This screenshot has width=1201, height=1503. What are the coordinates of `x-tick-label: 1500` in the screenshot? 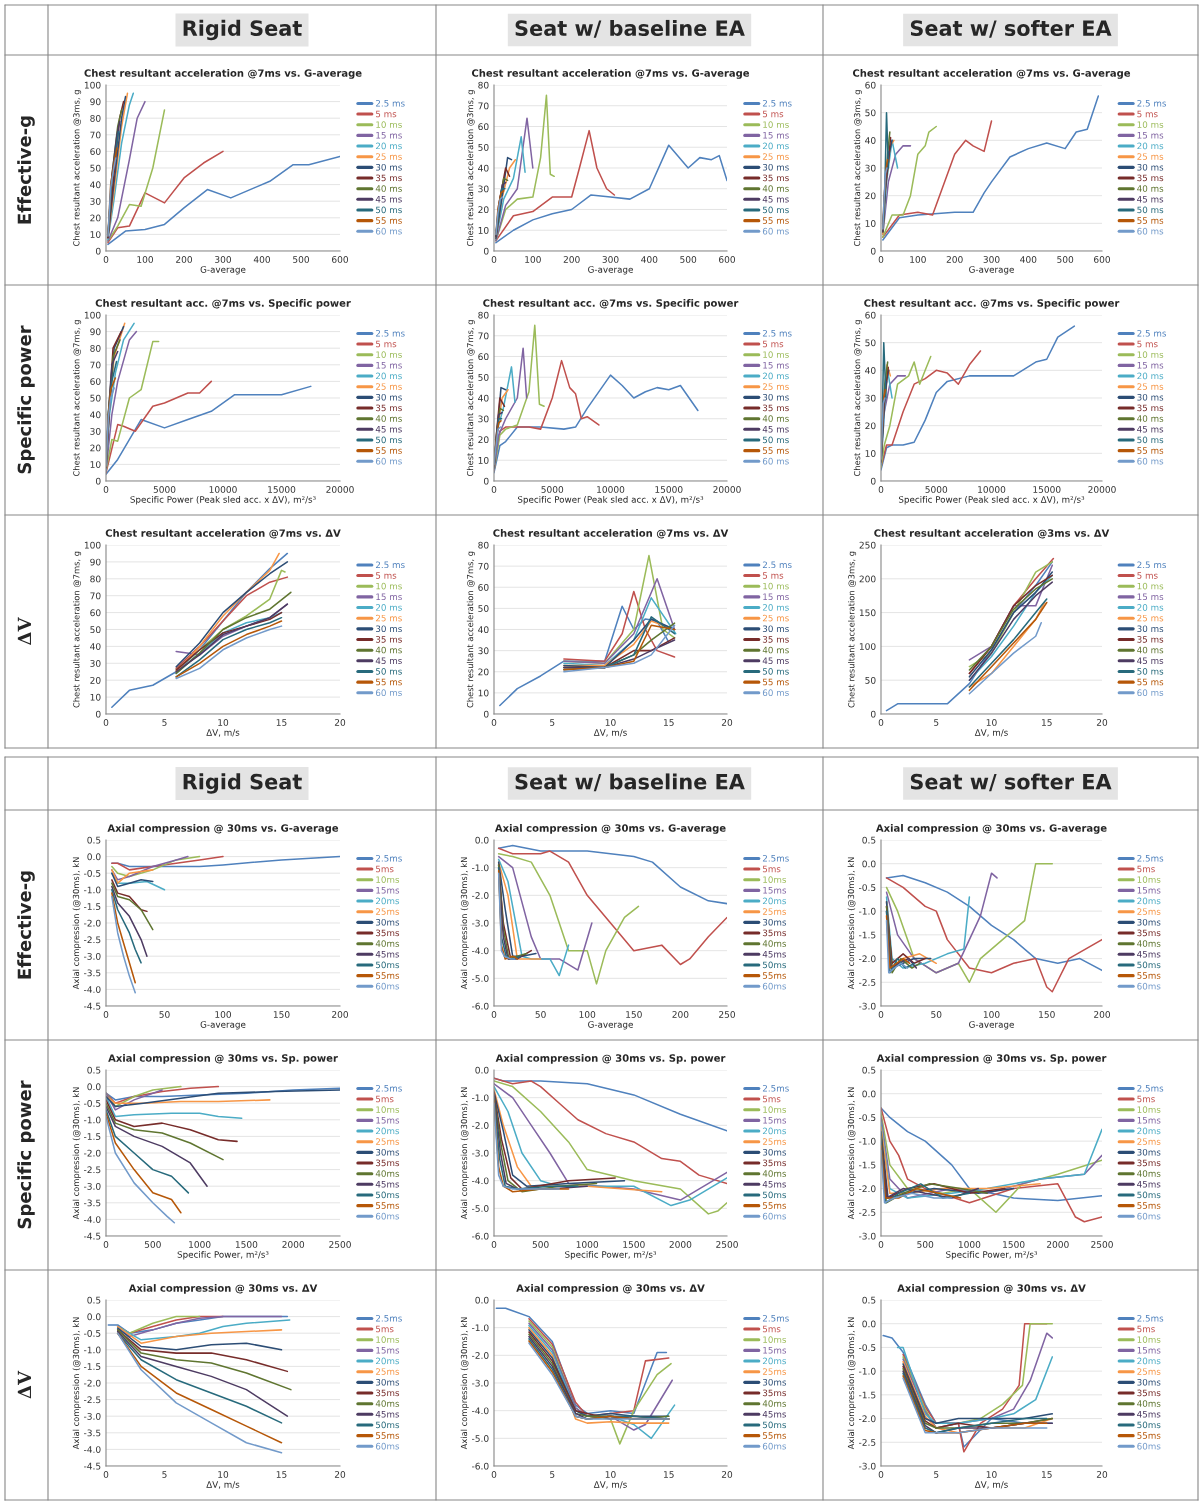 It's located at (1014, 1244).